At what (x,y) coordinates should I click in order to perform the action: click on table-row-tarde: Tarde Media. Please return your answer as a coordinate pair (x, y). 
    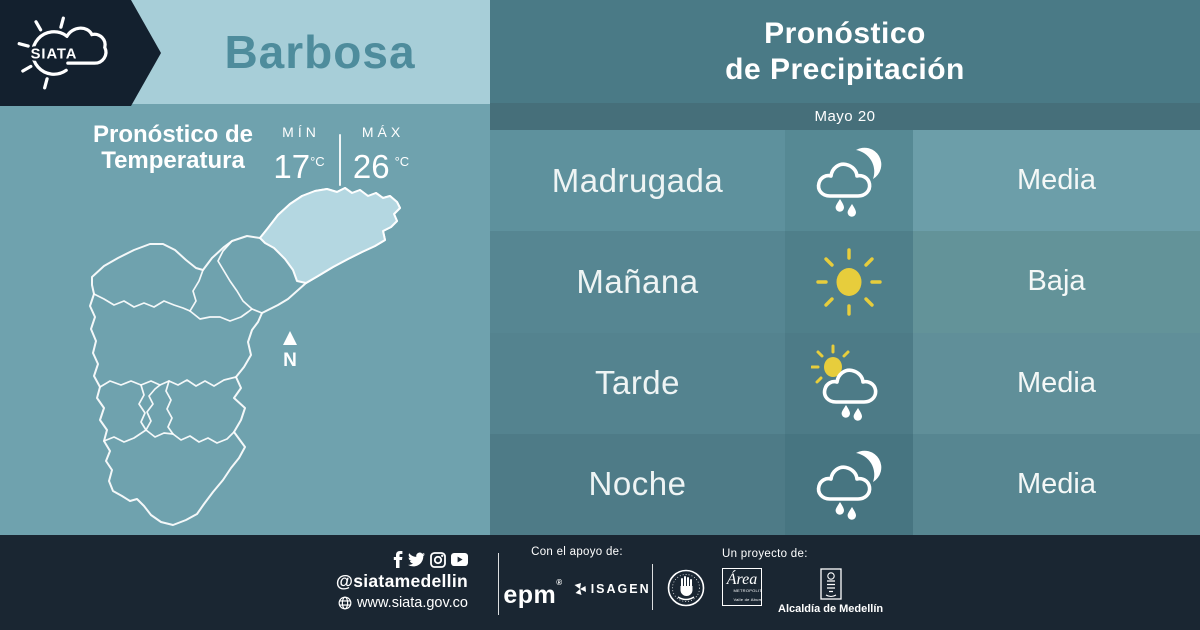
    Looking at the image, I should click on (845, 383).